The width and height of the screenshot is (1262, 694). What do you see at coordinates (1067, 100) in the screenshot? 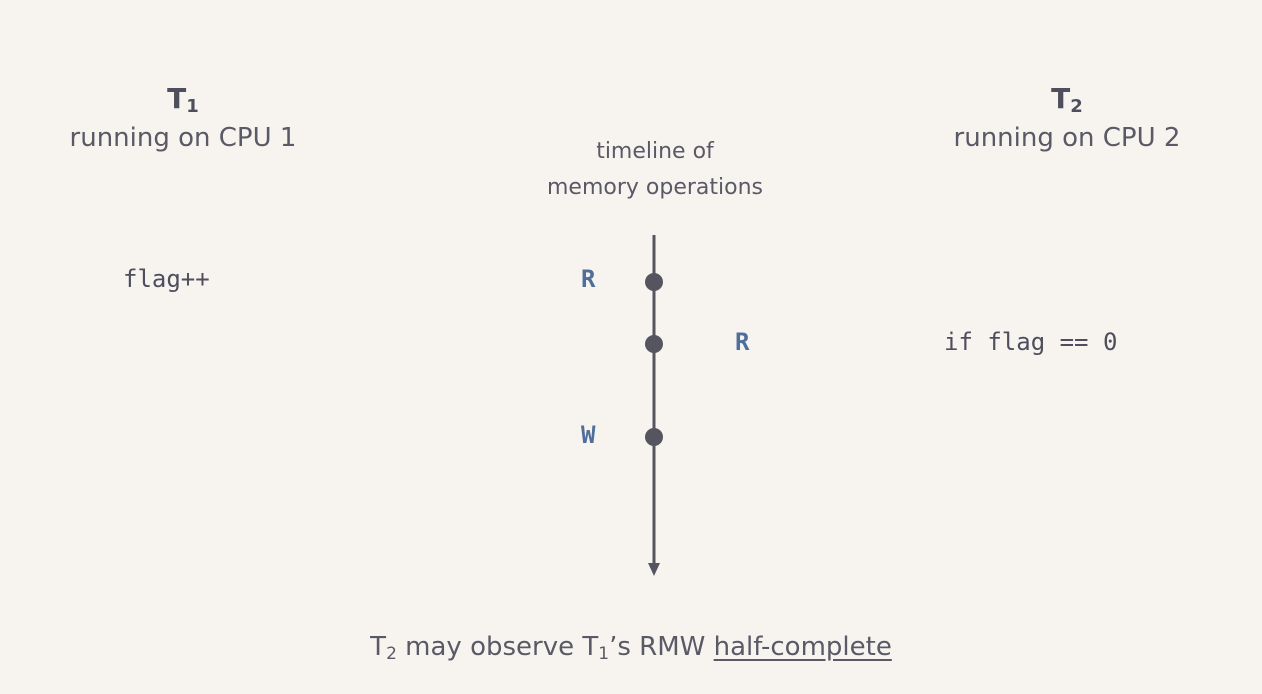
I see `thread2-name: T2` at bounding box center [1067, 100].